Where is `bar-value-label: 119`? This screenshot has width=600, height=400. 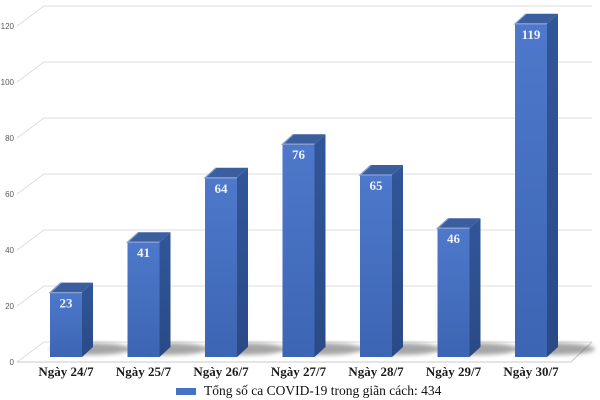
bar-value-label: 119 is located at coordinates (531, 34).